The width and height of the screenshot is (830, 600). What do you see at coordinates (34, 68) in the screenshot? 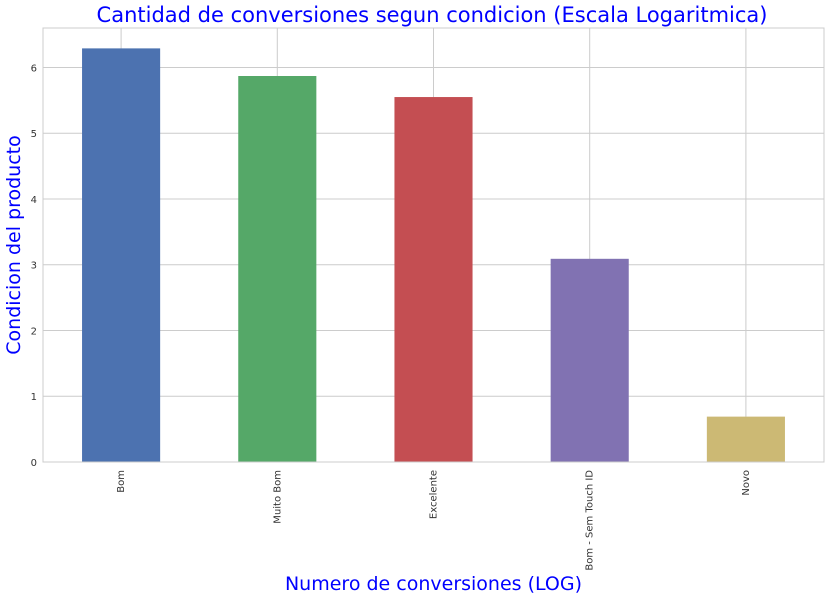
I see `y-tick-label: 6` at bounding box center [34, 68].